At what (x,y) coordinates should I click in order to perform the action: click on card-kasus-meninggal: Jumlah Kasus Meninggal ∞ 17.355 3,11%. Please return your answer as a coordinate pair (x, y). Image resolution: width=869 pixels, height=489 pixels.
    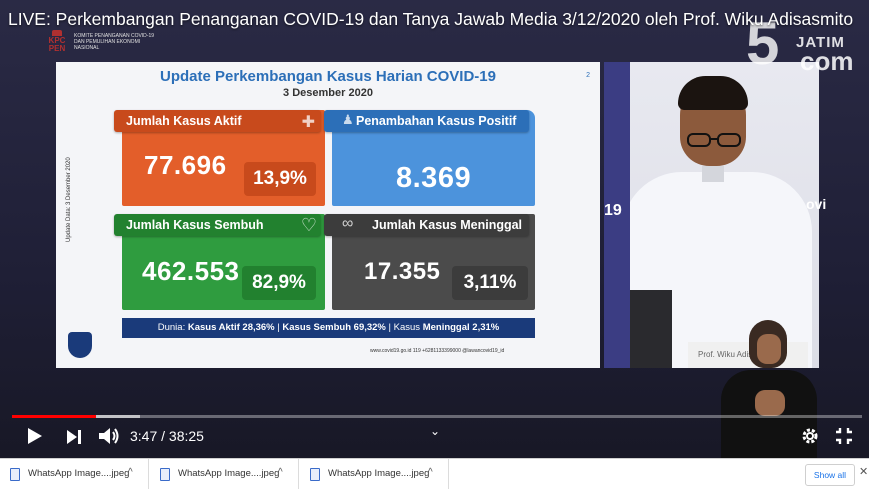
    Looking at the image, I should click on (429, 262).